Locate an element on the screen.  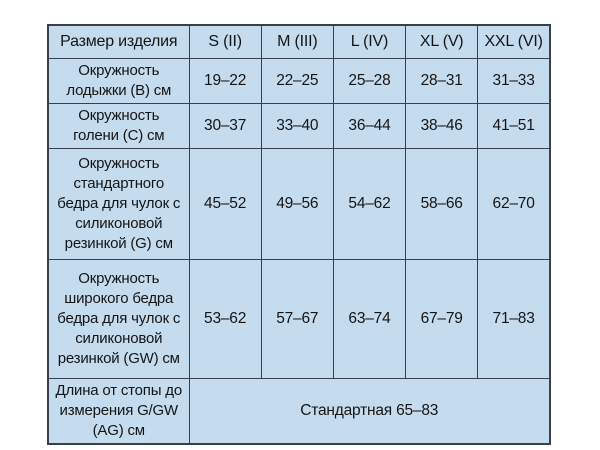
cell-value: 28–31 is located at coordinates (442, 80).